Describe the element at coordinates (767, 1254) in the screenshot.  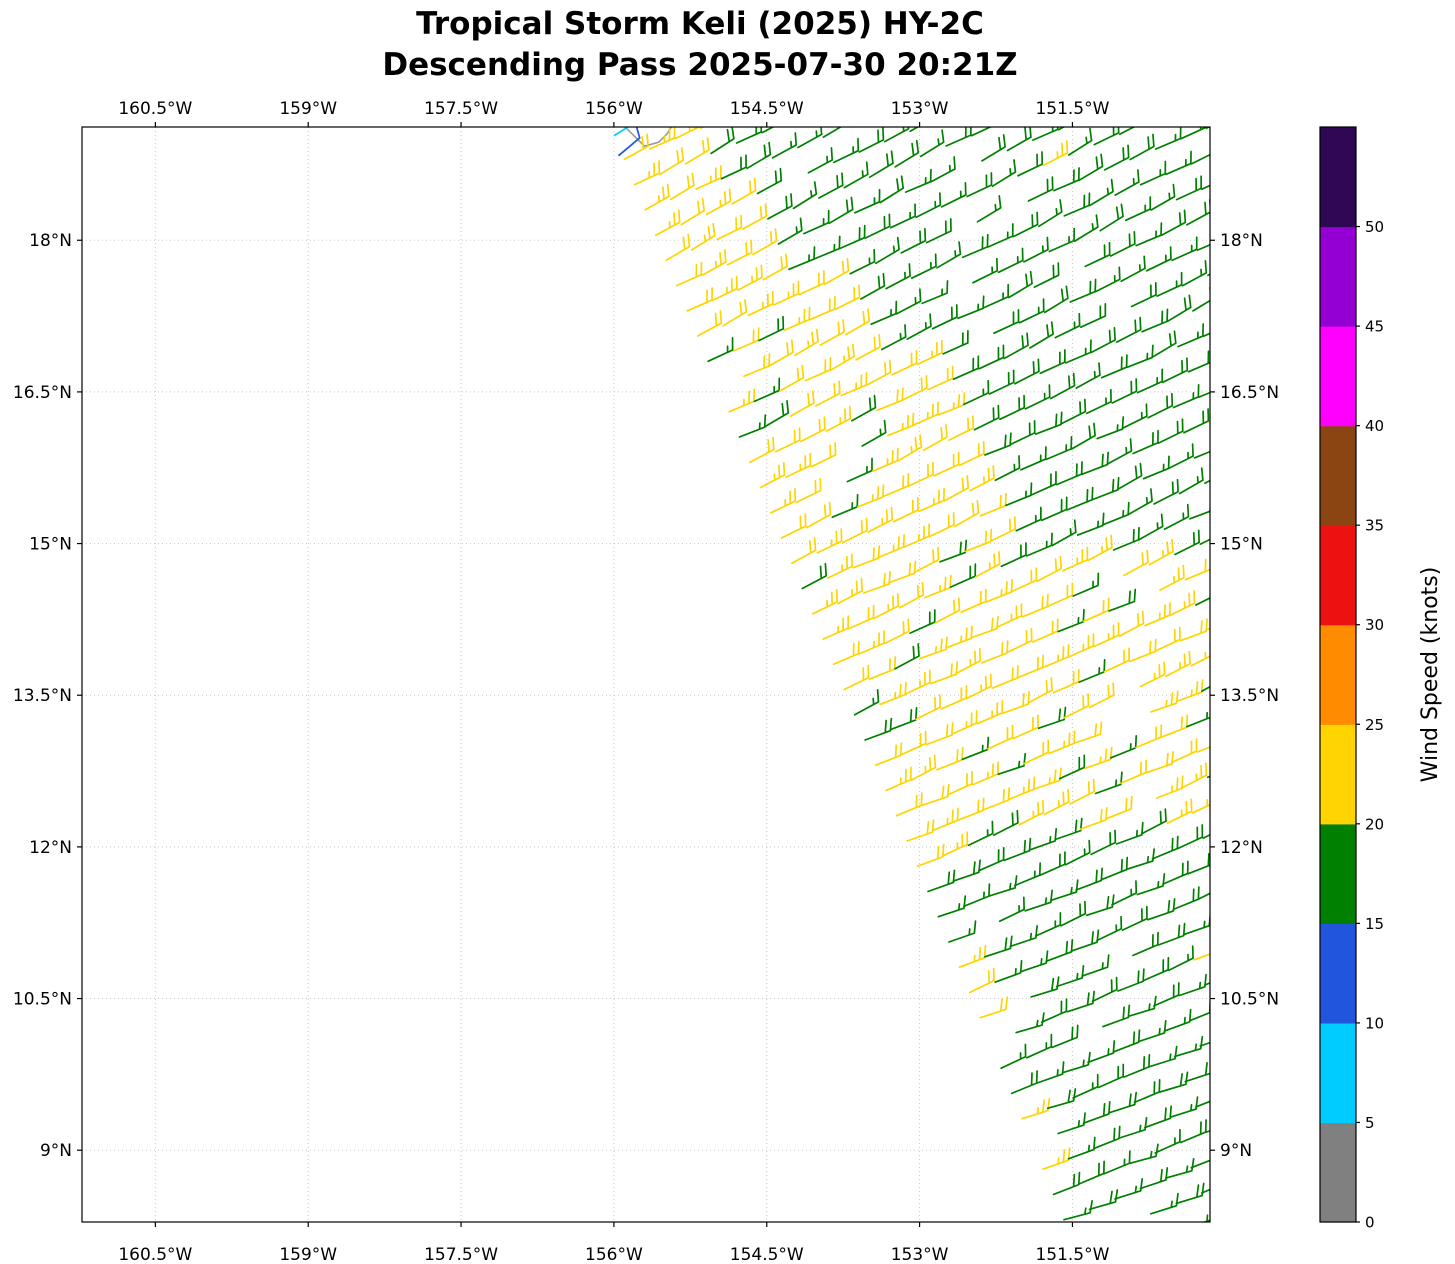
I see `x-tick-label-bottom: 154.5°W` at that location.